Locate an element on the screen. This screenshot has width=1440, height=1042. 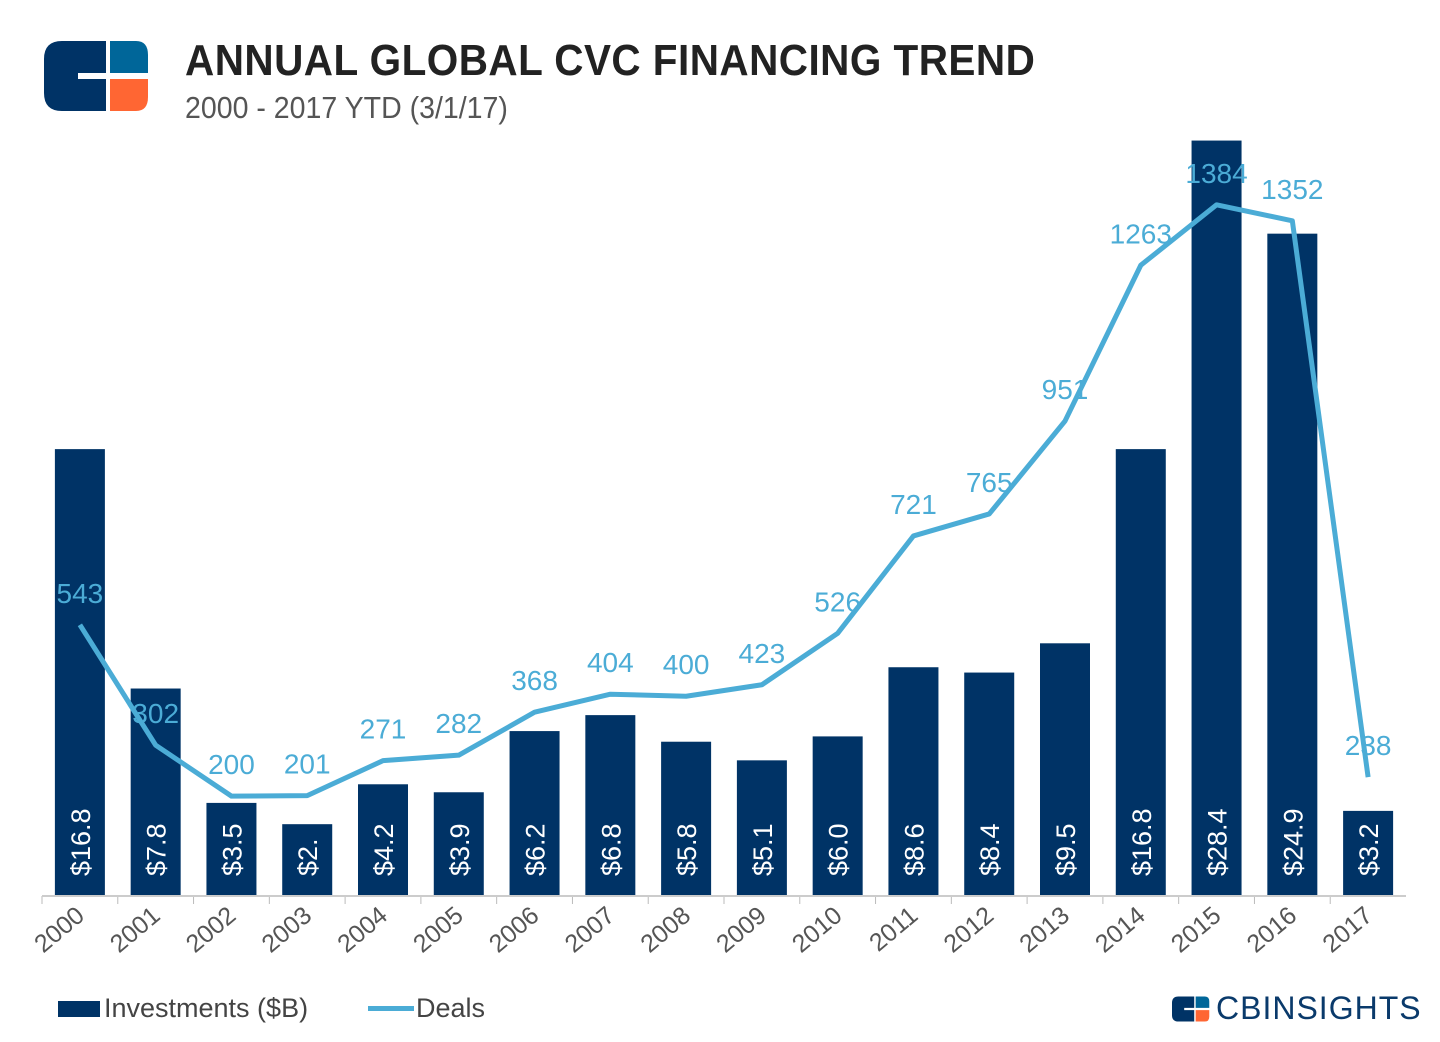
bar-value-label: $3.5 is located at coordinates (232, 849).